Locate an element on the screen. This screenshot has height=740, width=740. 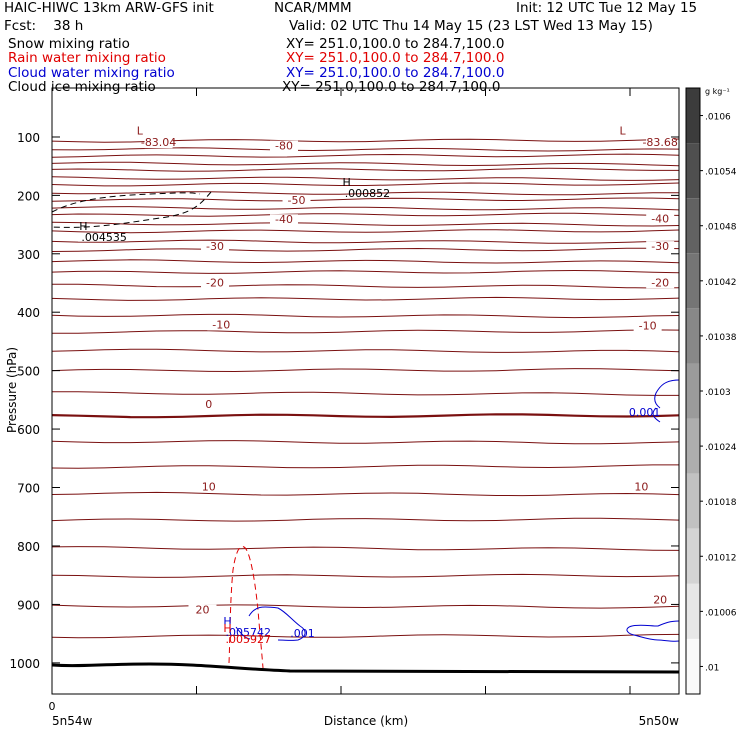
extremum-value: .000852 is located at coordinates (368, 193).